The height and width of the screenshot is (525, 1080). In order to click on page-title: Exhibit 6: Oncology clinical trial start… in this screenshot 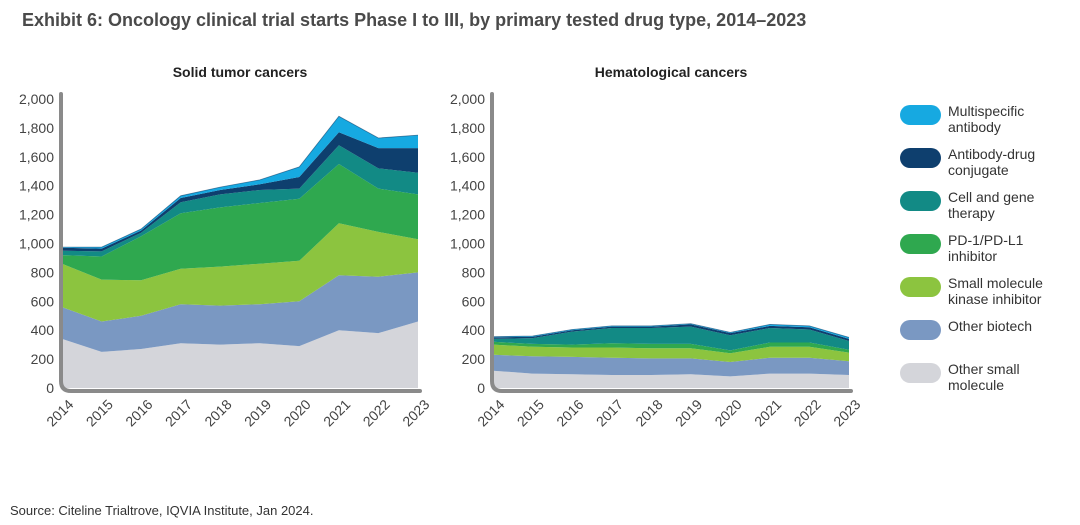, I will do `click(414, 20)`.